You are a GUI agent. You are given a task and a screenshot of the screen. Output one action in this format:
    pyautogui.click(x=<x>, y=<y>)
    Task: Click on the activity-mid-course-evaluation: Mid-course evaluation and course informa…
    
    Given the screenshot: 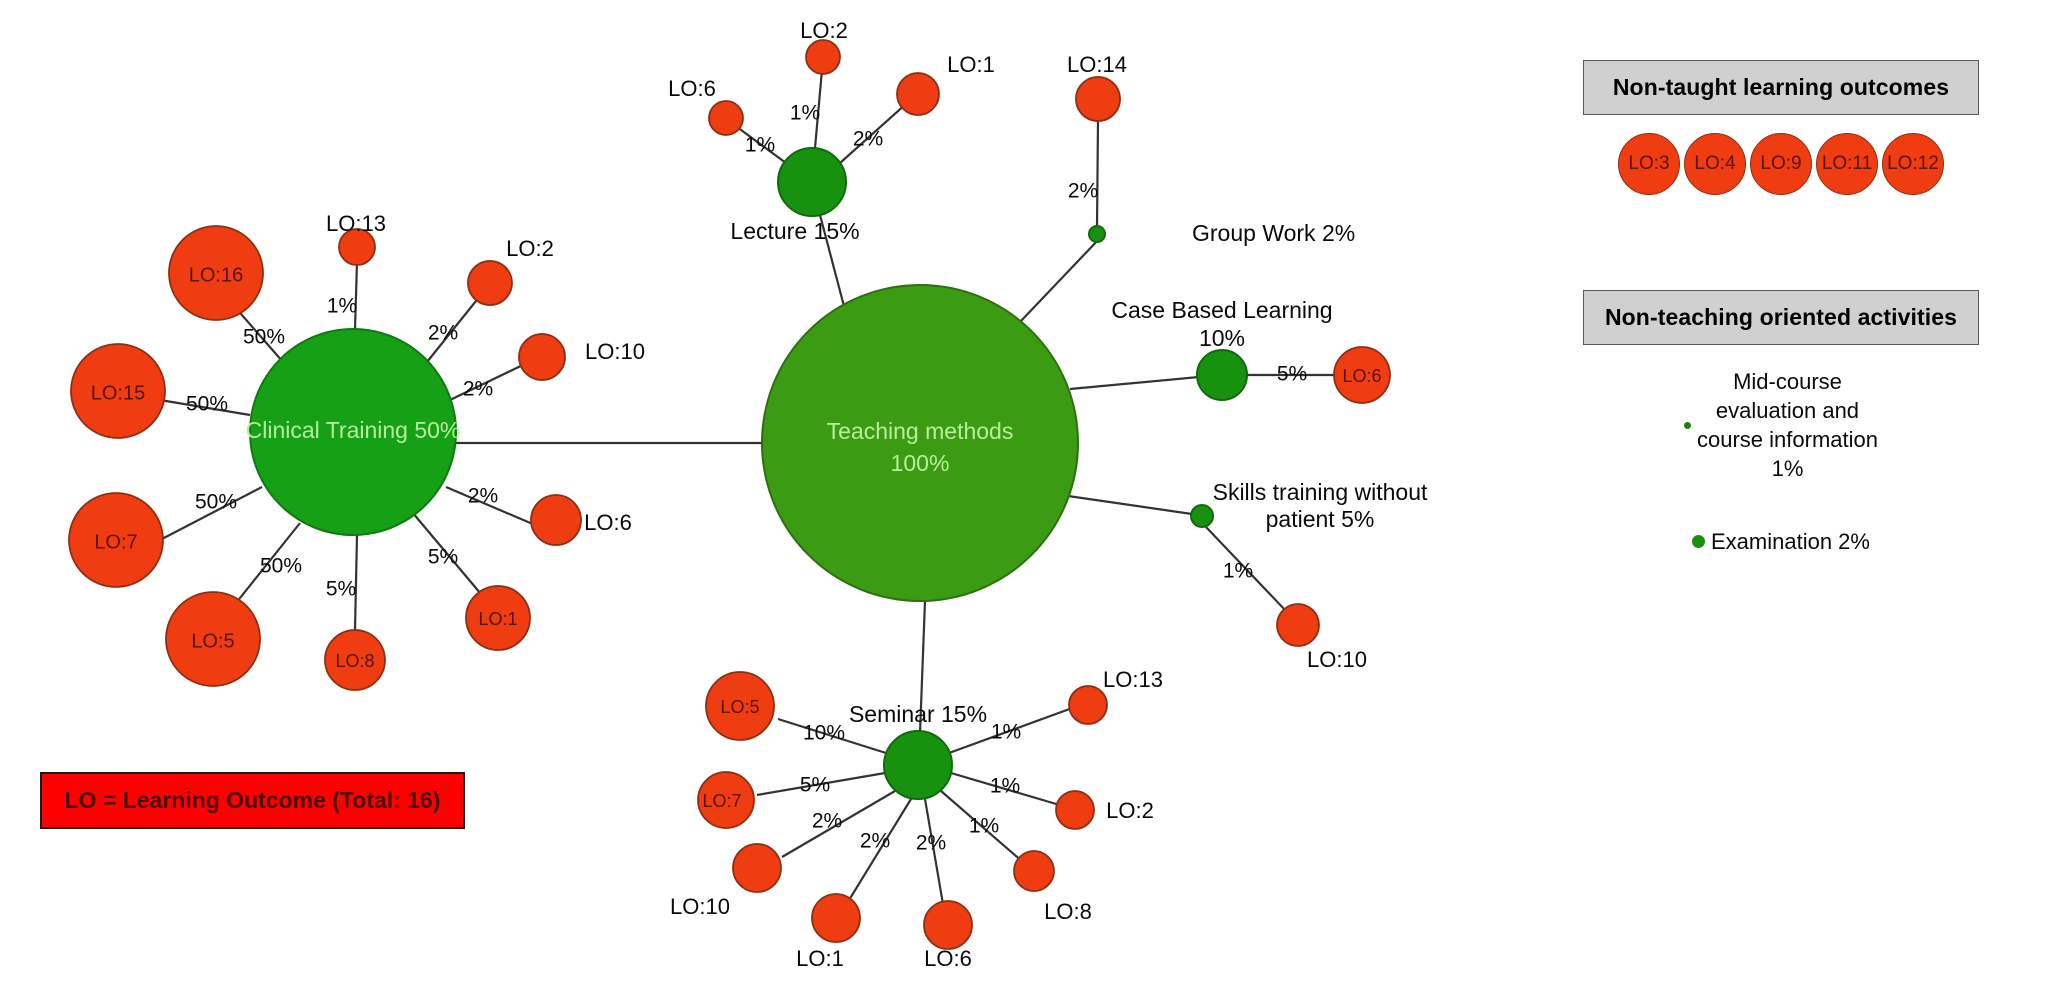 What is the action you would take?
    pyautogui.click(x=1781, y=425)
    